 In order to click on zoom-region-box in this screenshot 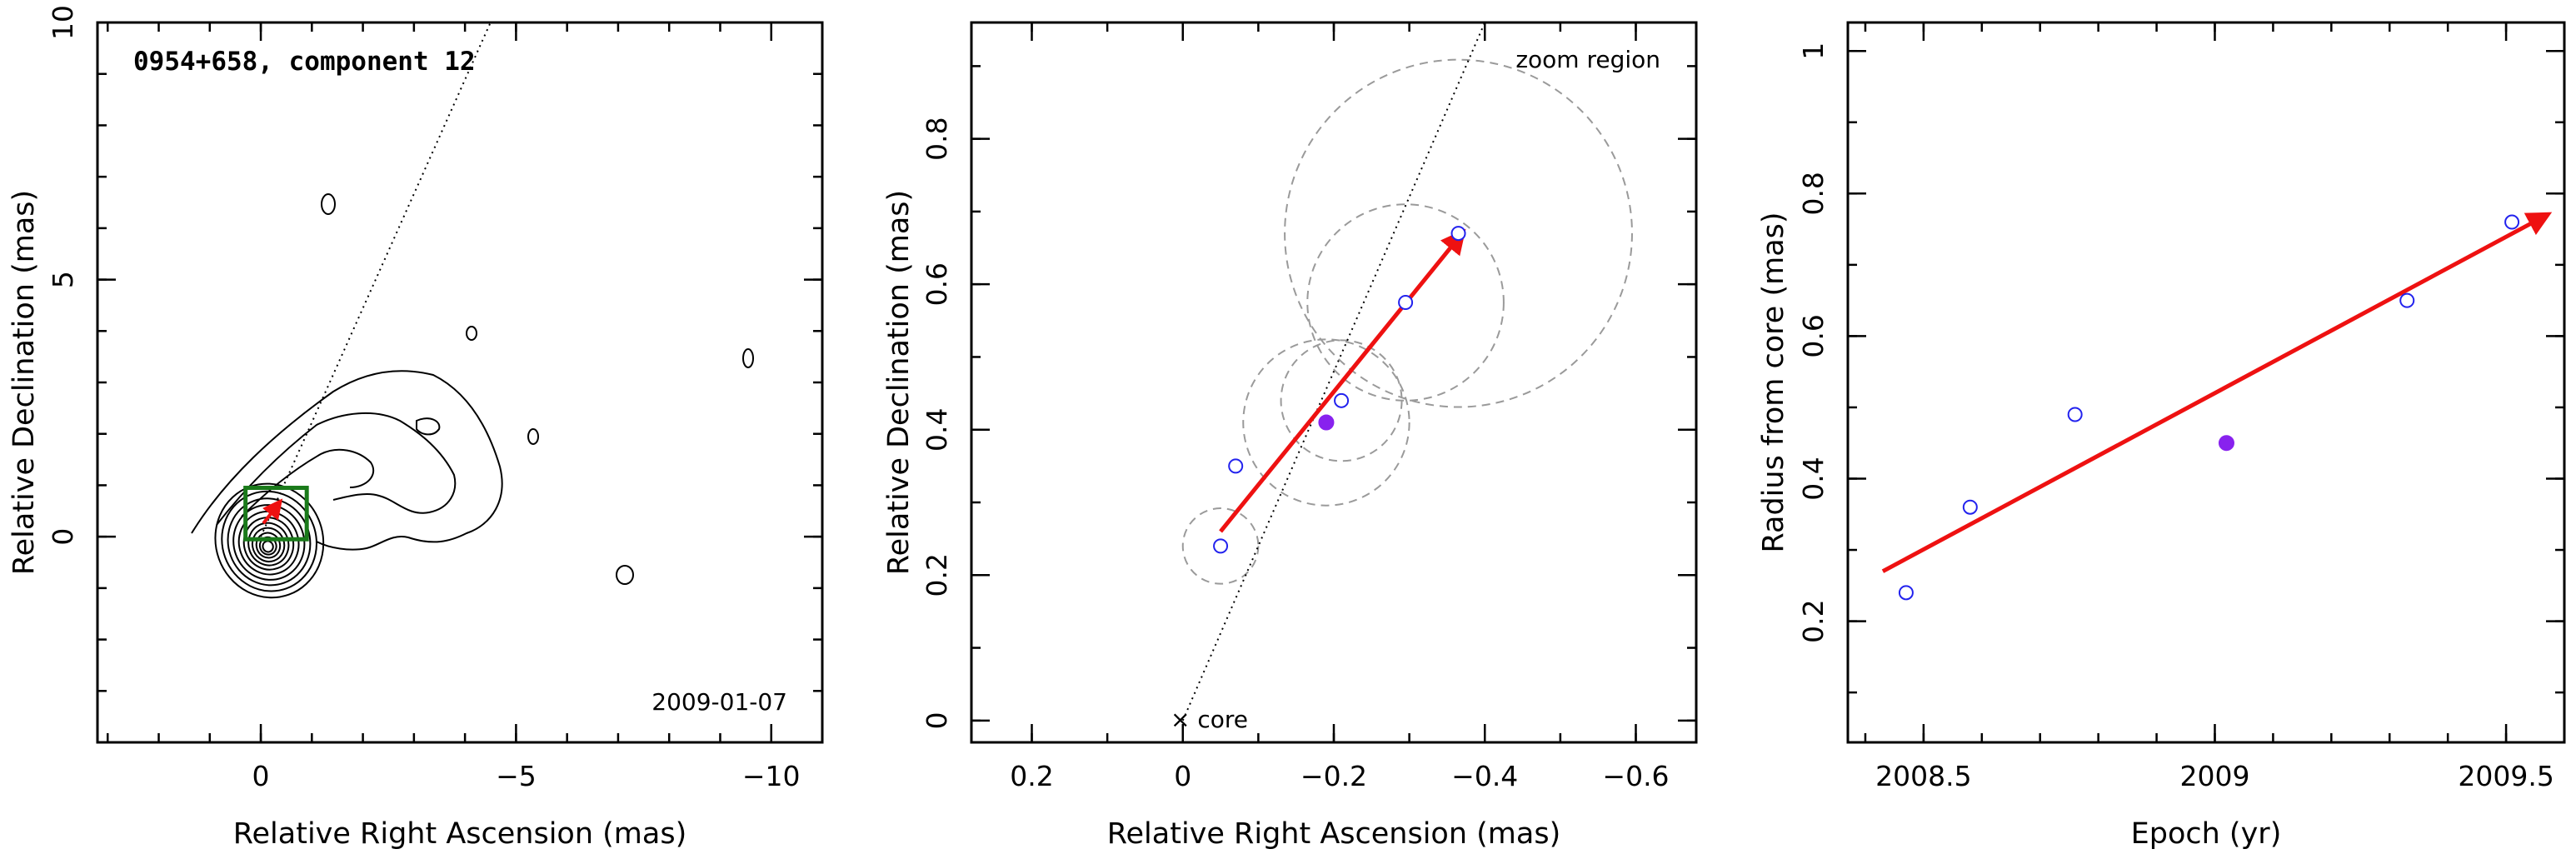, I will do `click(276, 514)`.